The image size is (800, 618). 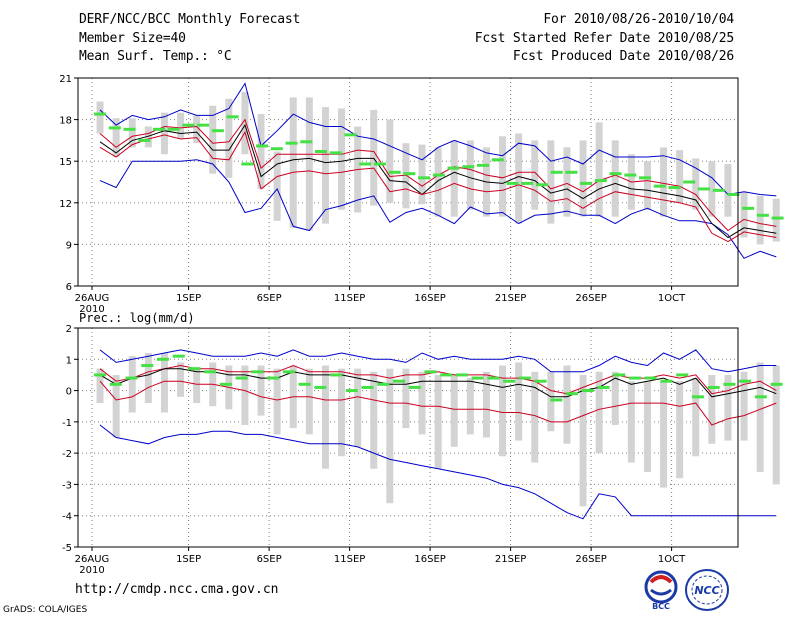 I want to click on y-tick-label: -2, so click(x=67, y=454).